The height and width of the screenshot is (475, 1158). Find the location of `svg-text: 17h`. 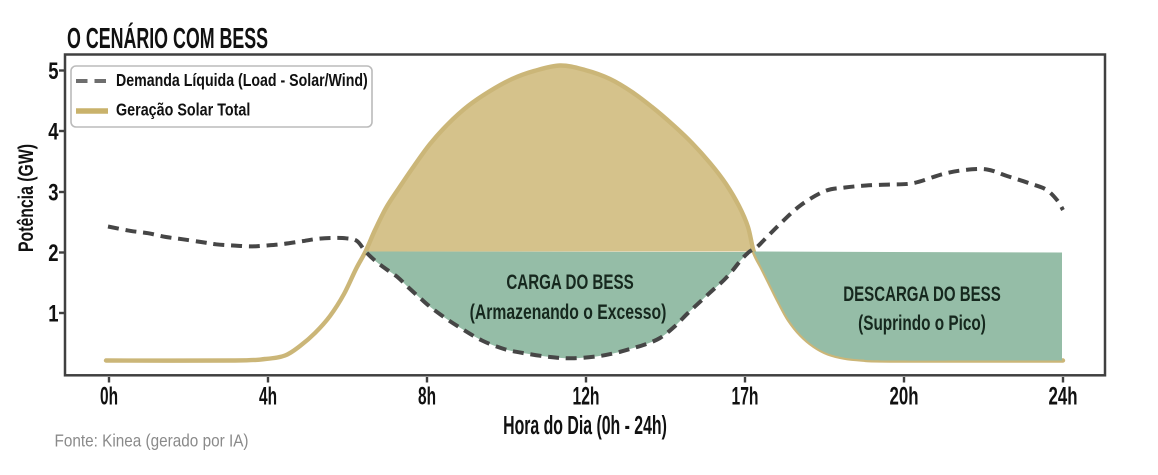

svg-text: 17h is located at coordinates (744, 397).